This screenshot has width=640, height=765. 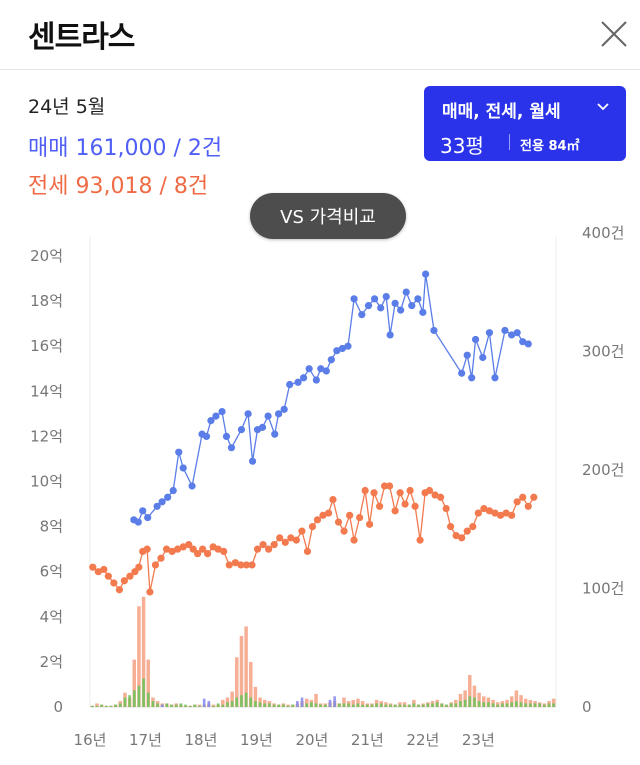 I want to click on y-left-tick-label: 2억, so click(x=51, y=662).